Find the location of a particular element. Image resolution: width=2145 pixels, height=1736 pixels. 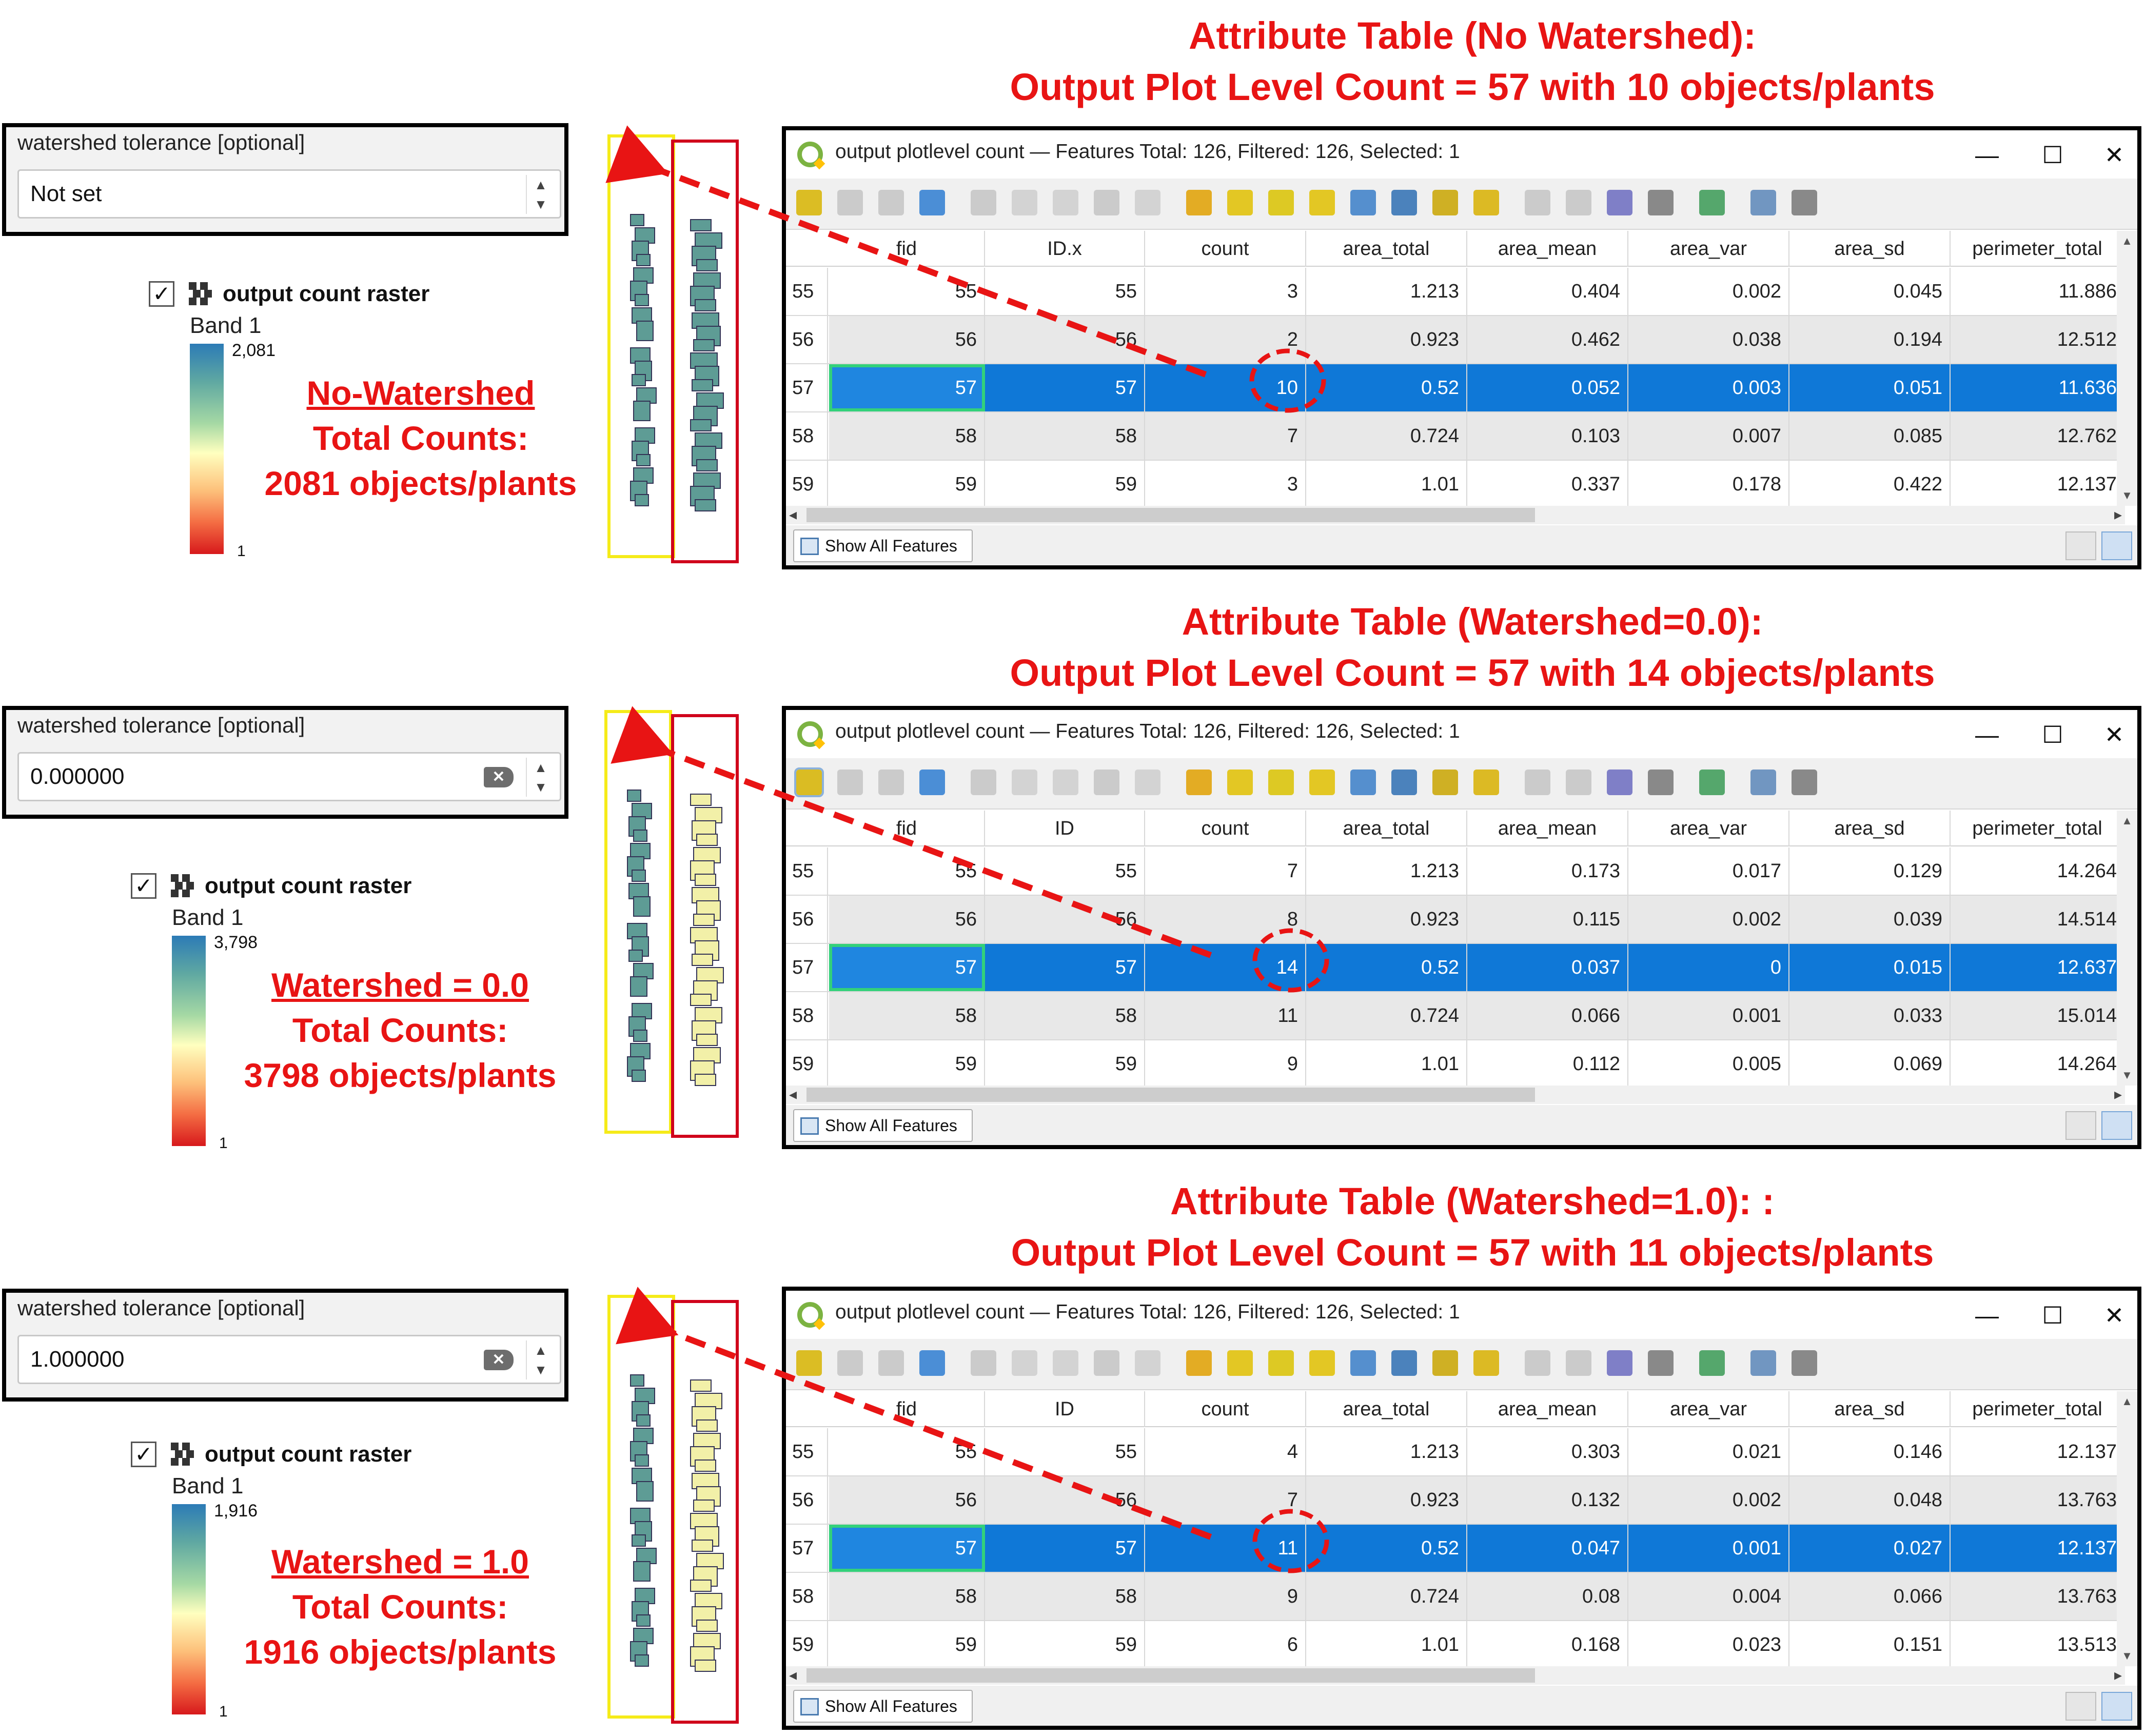

reload-icon is located at coordinates (932, 1363).